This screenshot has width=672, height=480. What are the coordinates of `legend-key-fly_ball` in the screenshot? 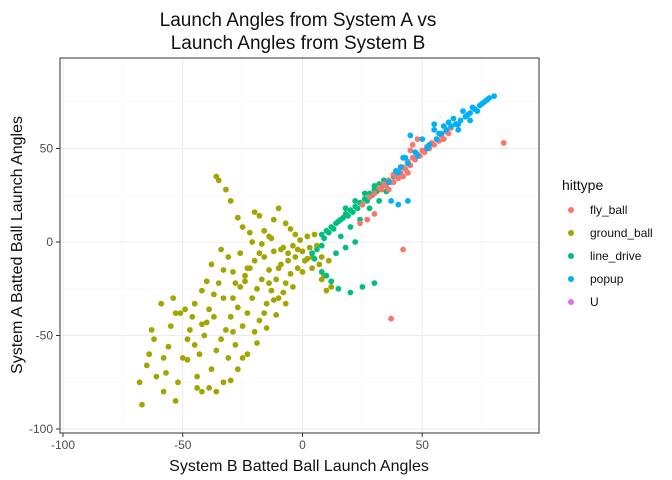 It's located at (571, 210).